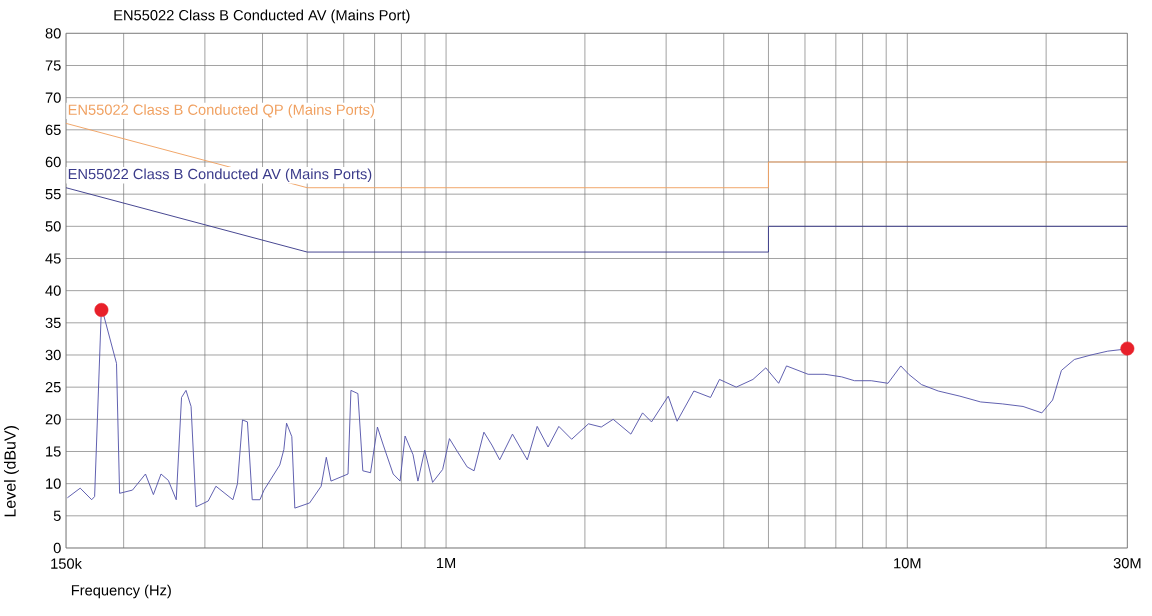 The width and height of the screenshot is (1152, 616). What do you see at coordinates (53, 162) in the screenshot?
I see `y-tick-label: 60` at bounding box center [53, 162].